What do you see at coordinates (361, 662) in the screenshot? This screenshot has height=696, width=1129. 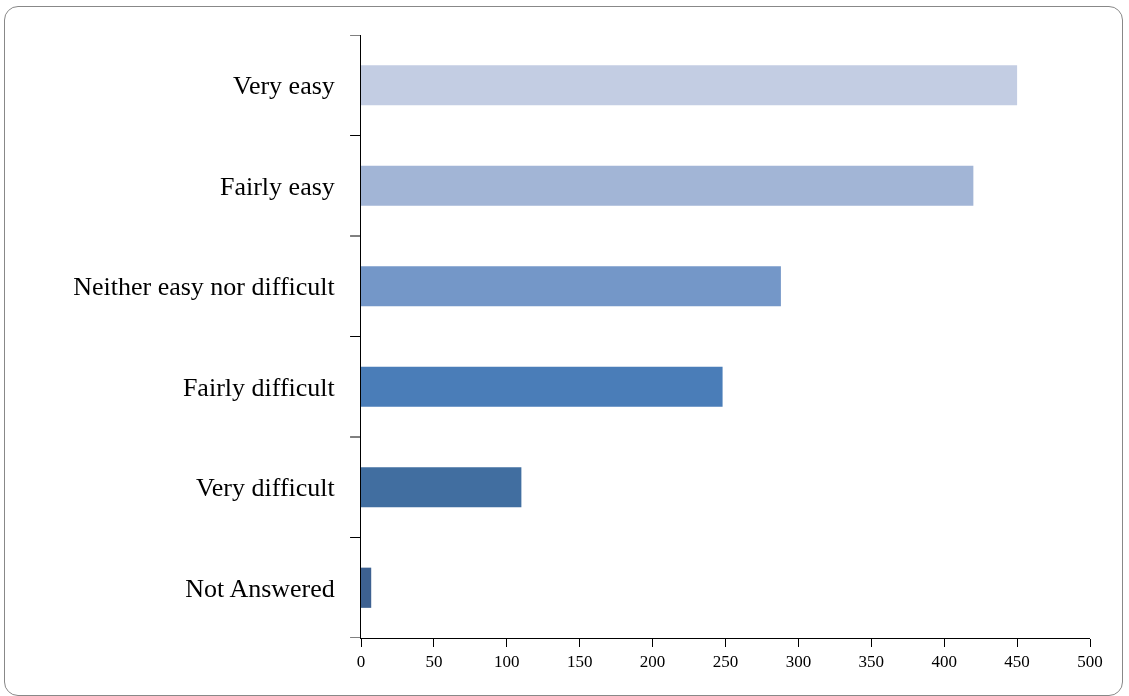 I see `x-tick-label: 0` at bounding box center [361, 662].